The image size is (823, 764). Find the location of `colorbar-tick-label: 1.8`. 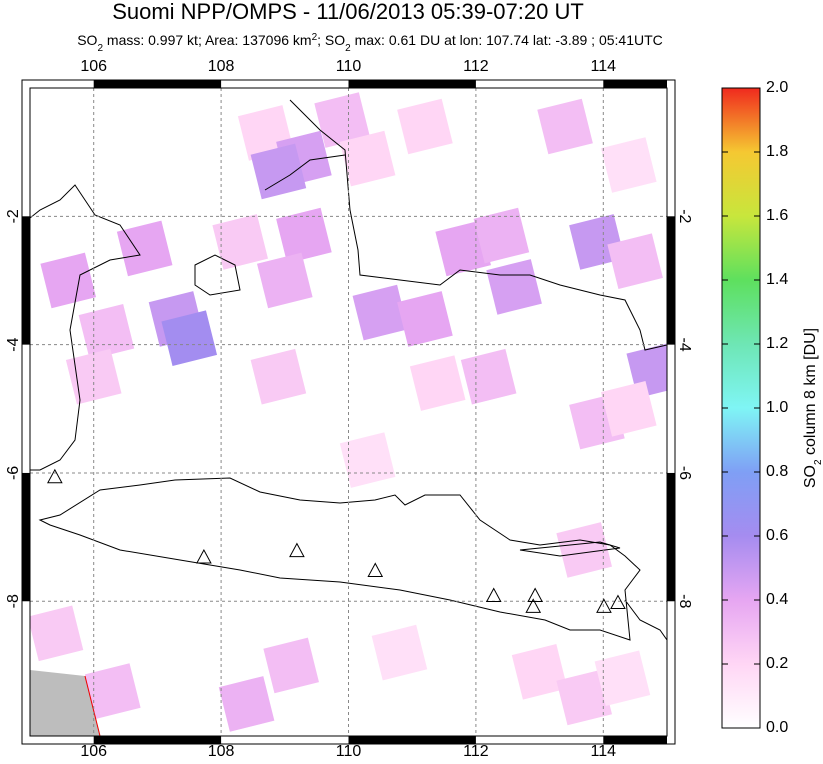

colorbar-tick-label: 1.8 is located at coordinates (777, 151).